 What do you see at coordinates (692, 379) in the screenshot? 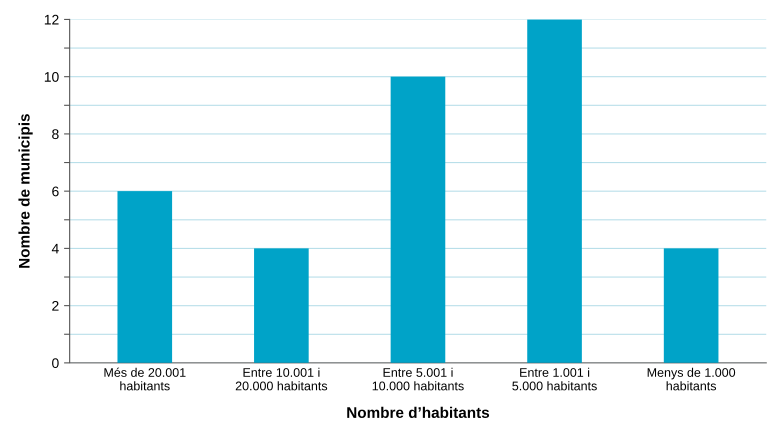
I see `x-tick-label: Menys de 1.000 habitants` at bounding box center [692, 379].